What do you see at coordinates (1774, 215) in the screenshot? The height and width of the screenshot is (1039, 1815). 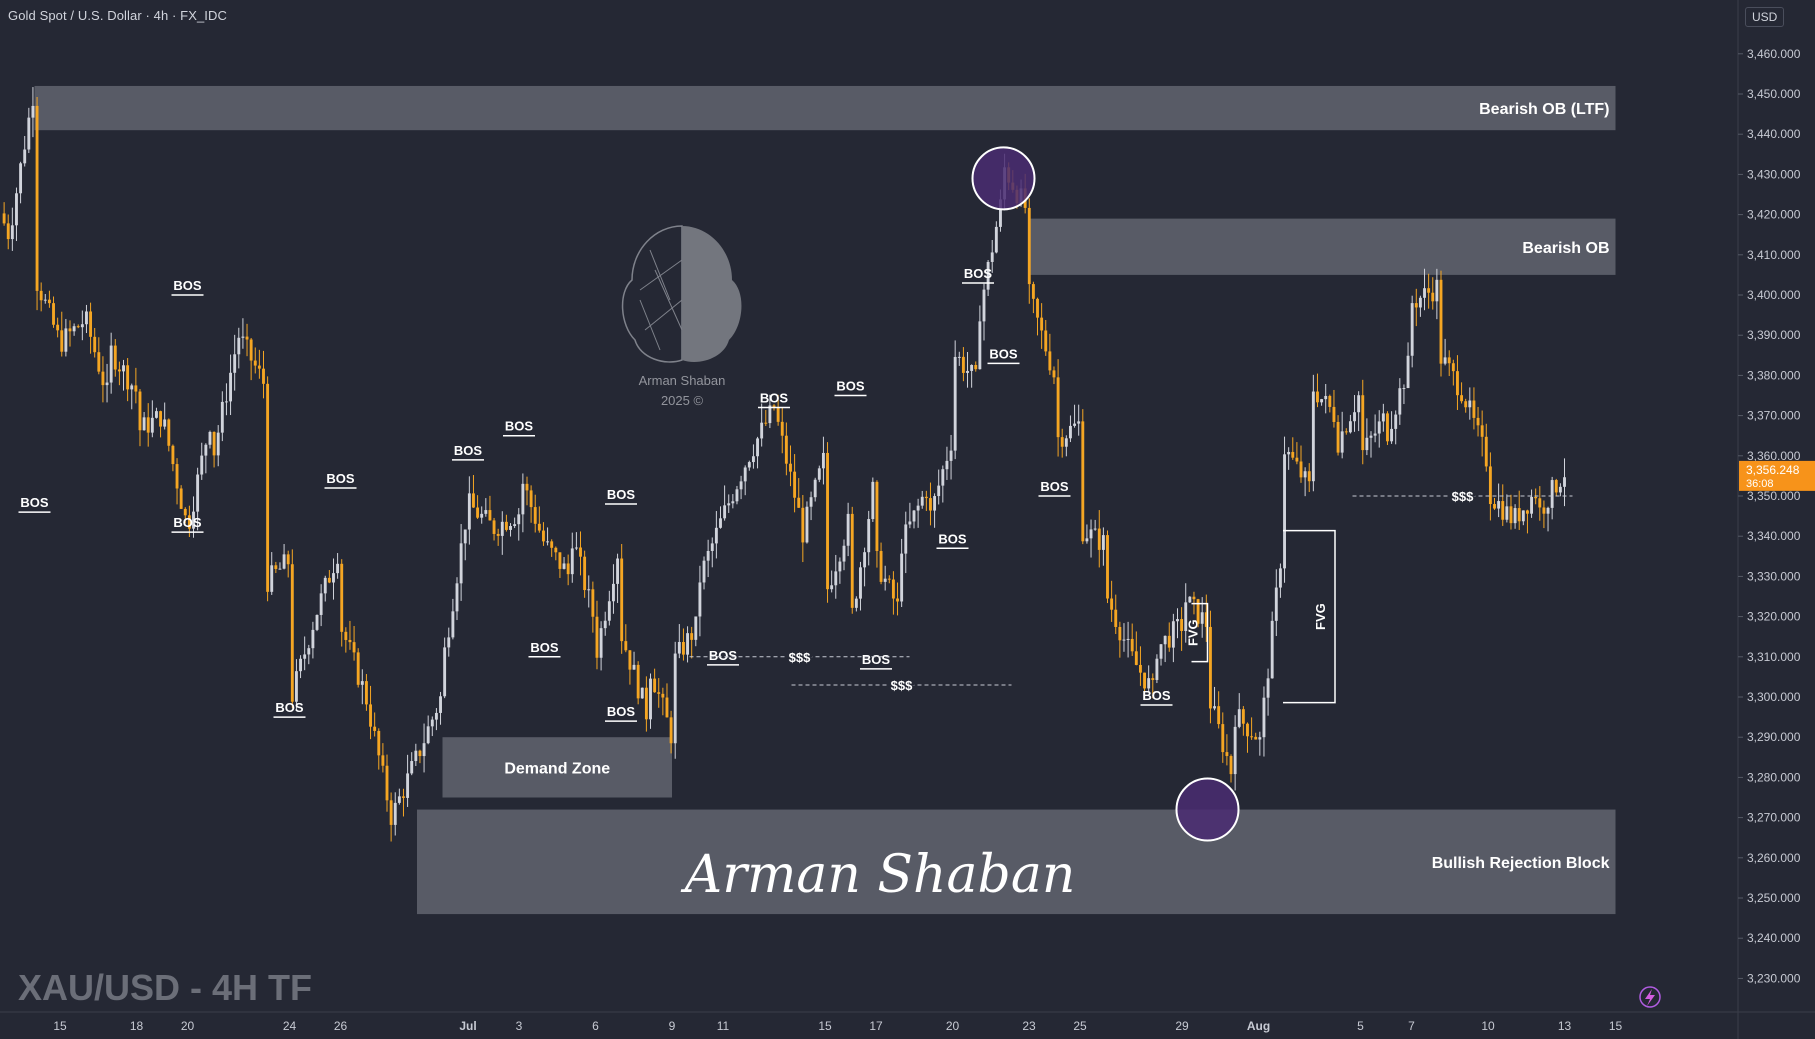 I see `price-tick-label: 3,420.000` at bounding box center [1774, 215].